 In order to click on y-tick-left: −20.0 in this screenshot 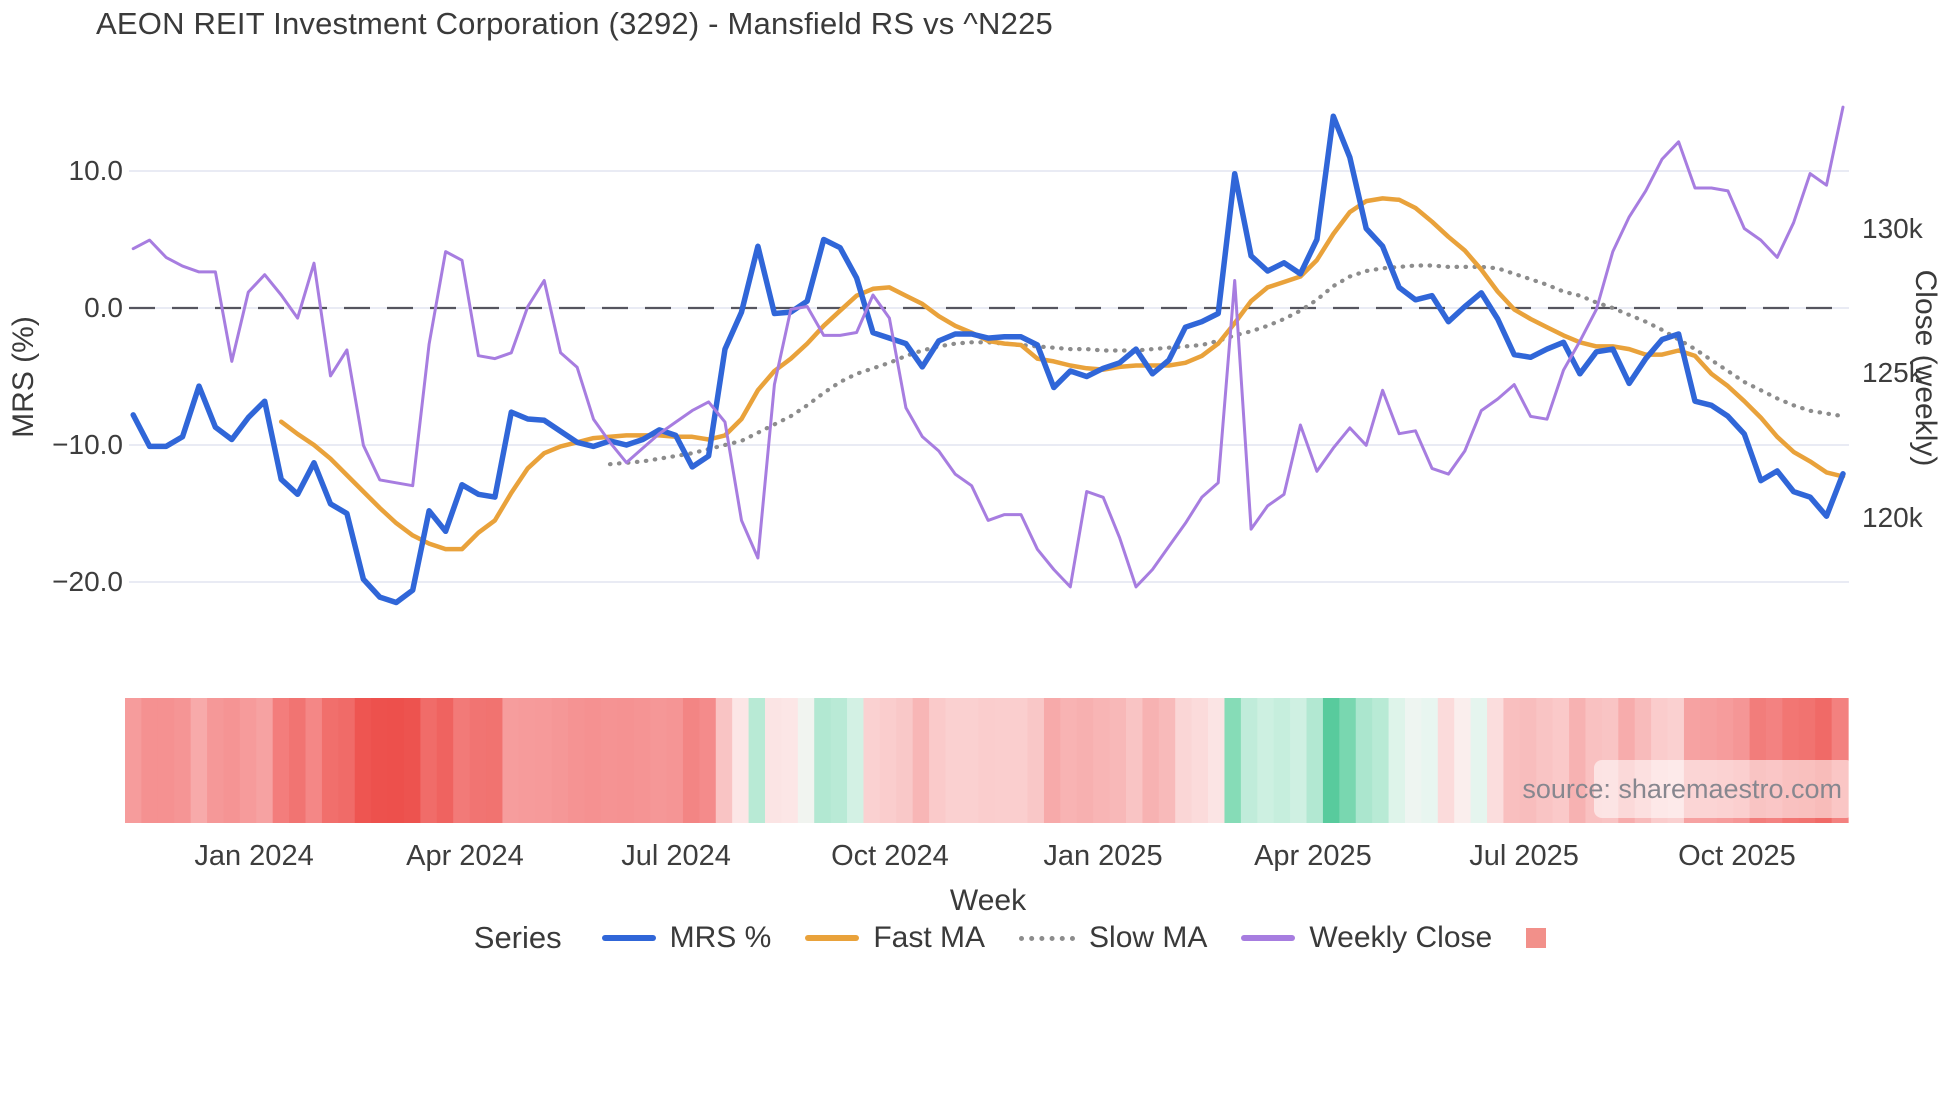, I will do `click(87, 581)`.